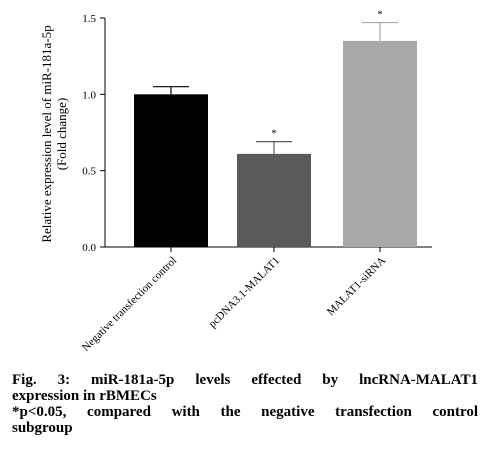  Describe the element at coordinates (89, 248) in the screenshot. I see `y-tick-label: 0.0` at that location.